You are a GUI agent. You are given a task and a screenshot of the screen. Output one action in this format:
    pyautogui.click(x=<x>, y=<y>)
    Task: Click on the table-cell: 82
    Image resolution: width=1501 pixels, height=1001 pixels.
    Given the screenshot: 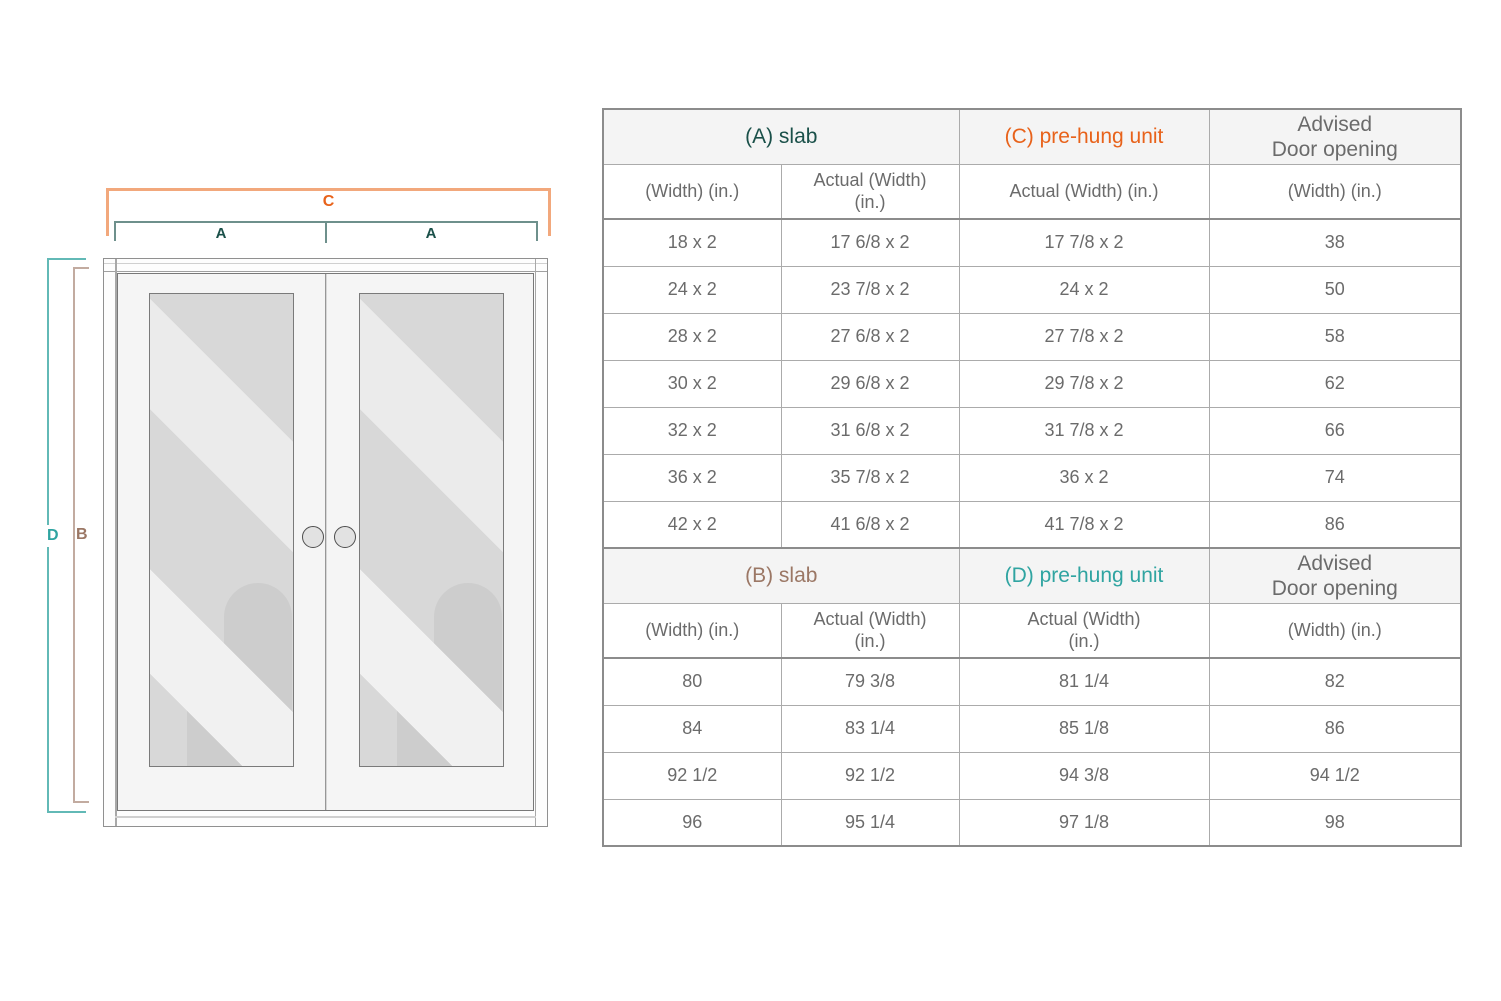 What is the action you would take?
    pyautogui.click(x=1335, y=681)
    